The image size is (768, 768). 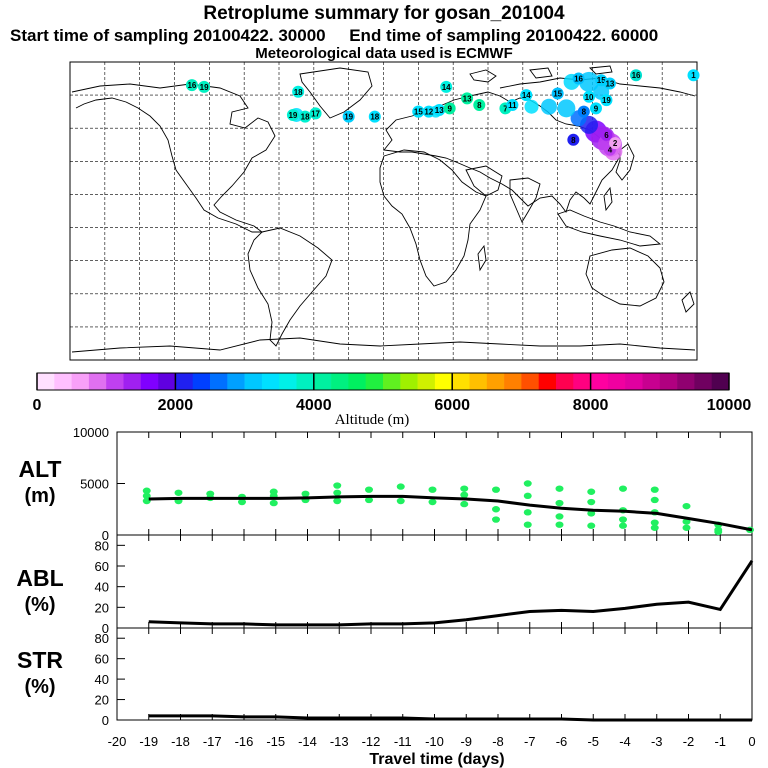 I want to click on coastline-arctic-islands, so click(x=541, y=74).